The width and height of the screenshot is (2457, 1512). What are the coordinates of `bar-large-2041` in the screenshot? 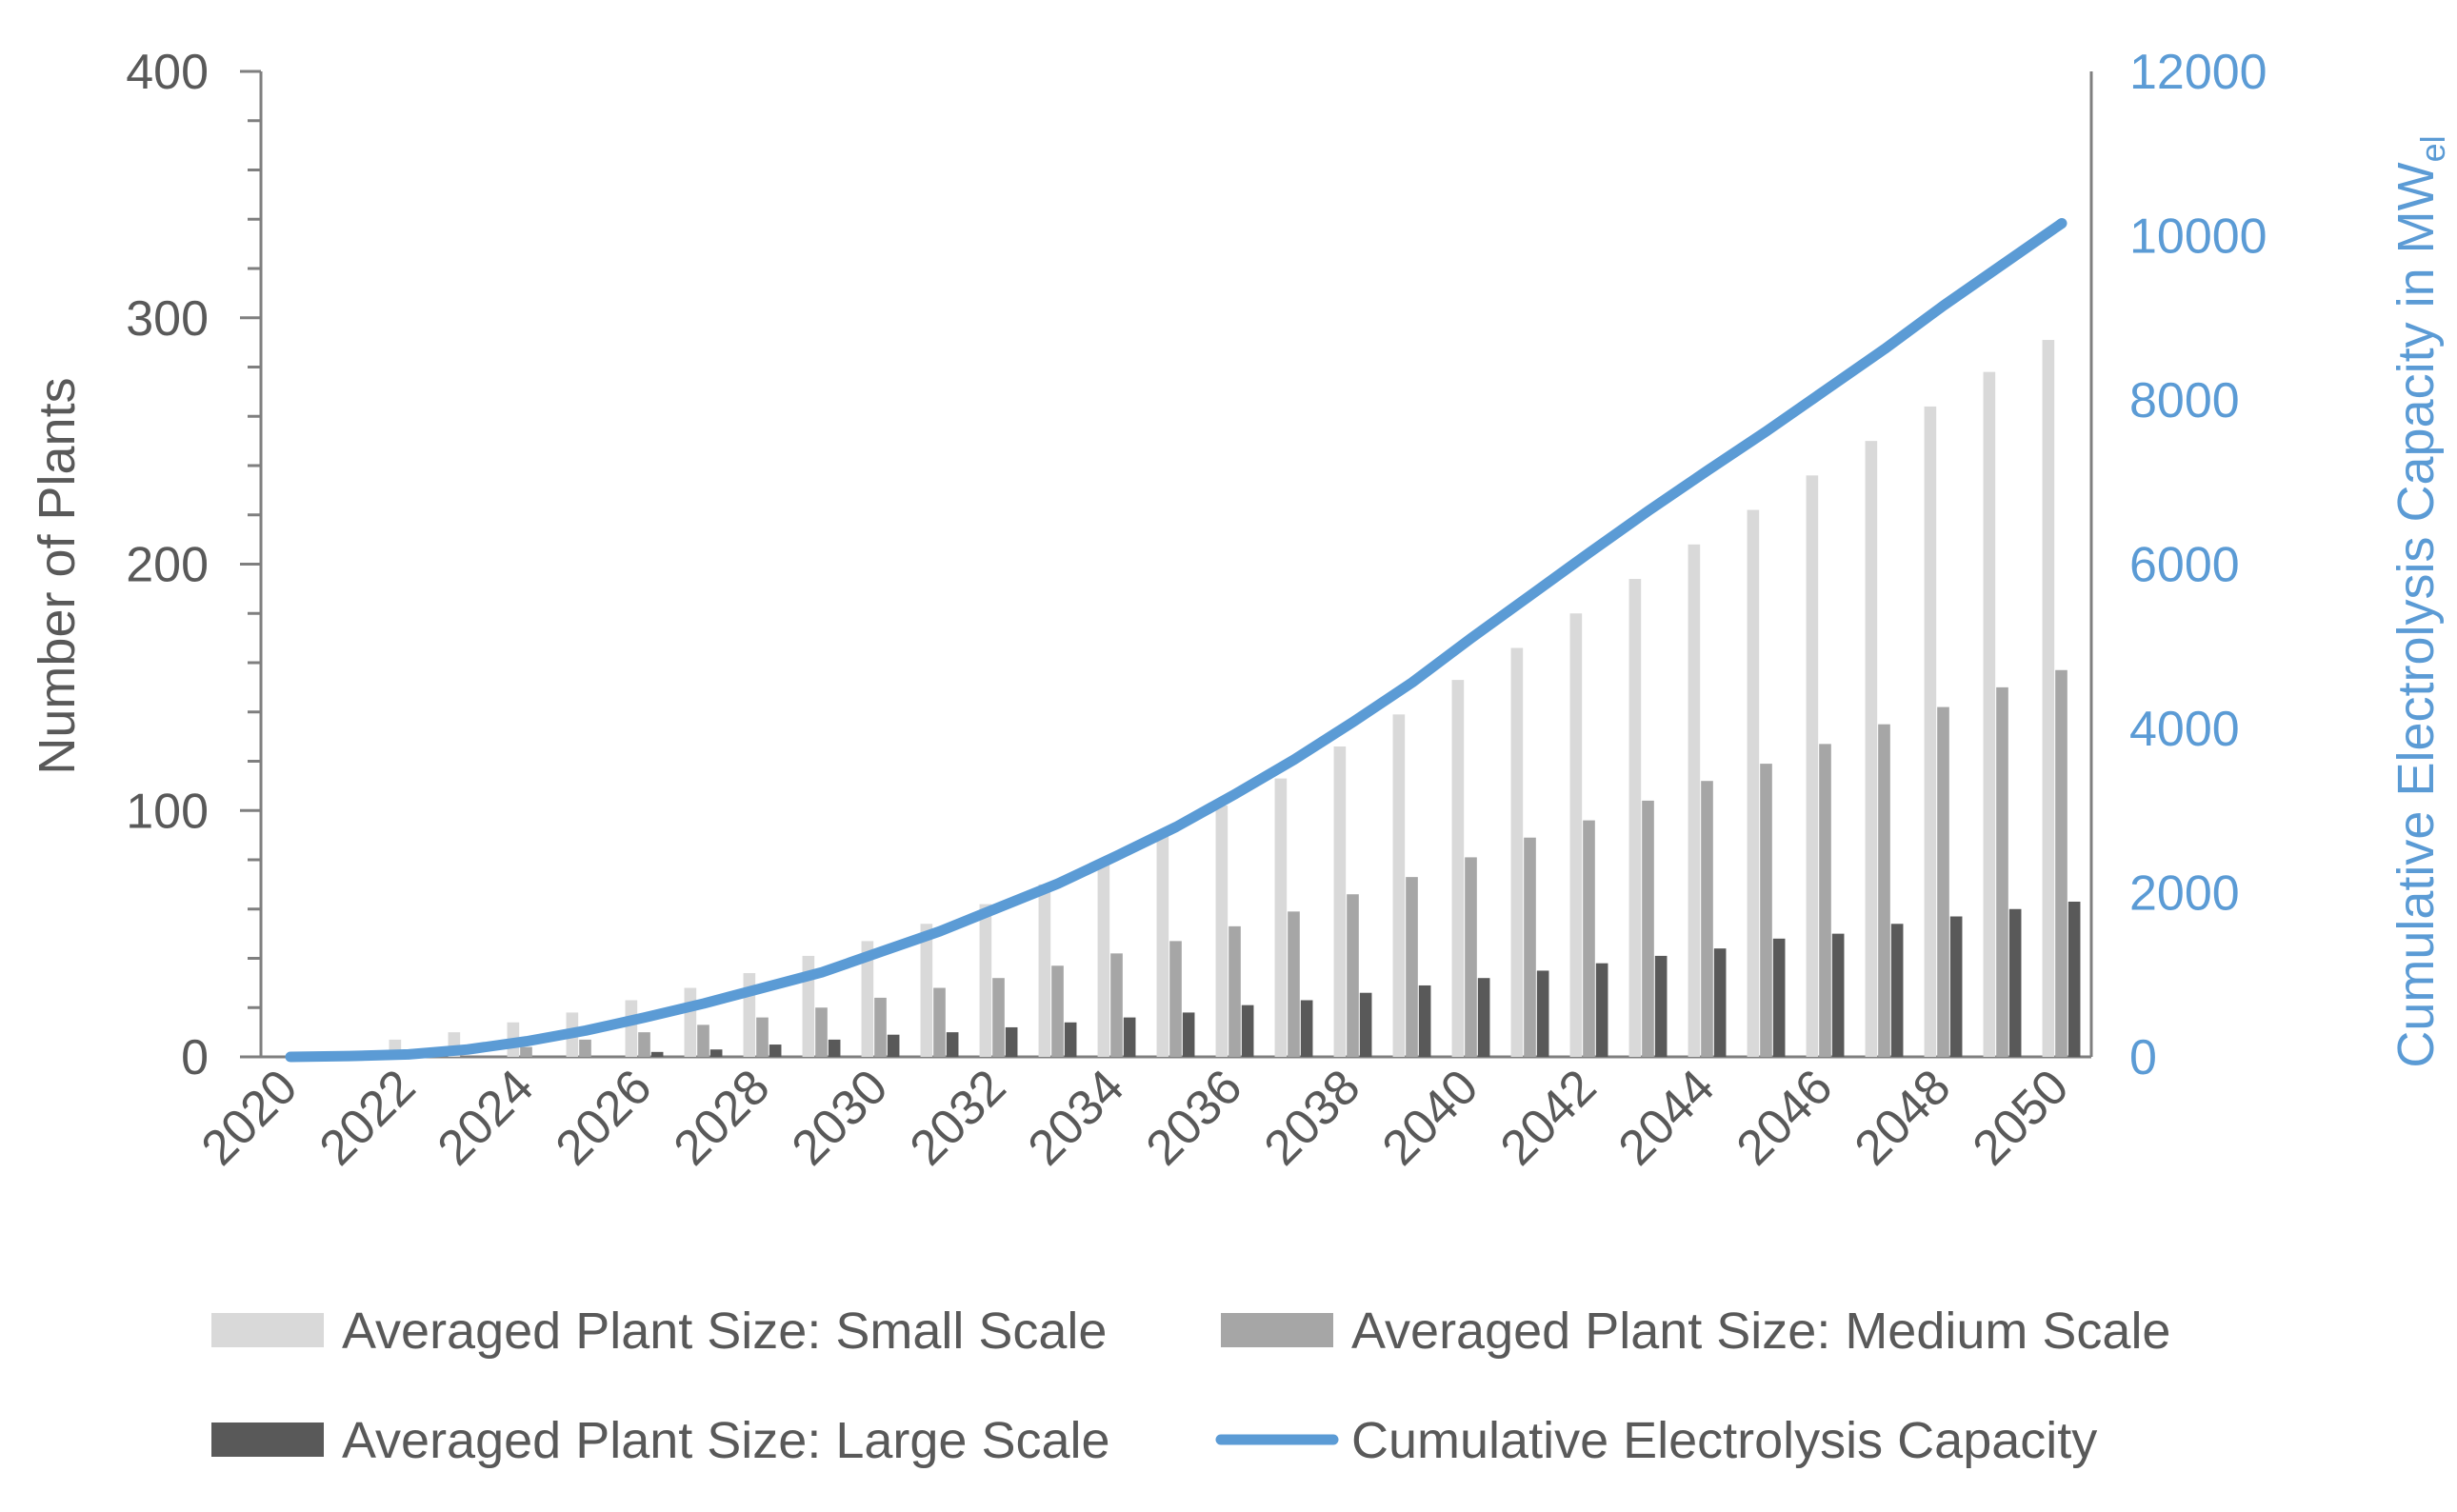 It's located at (1542, 1013).